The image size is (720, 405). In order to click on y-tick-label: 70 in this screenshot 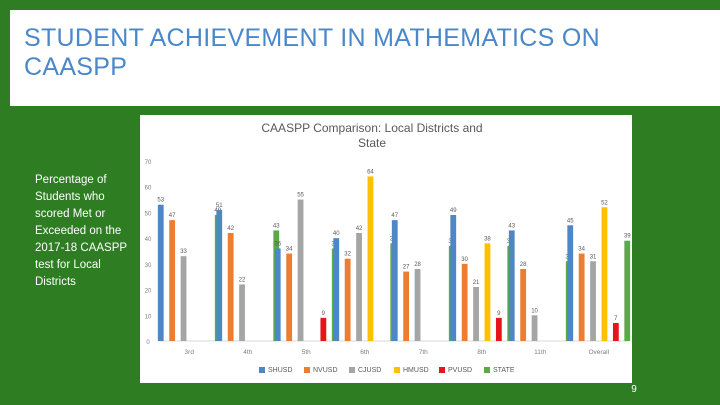, I will do `click(148, 163)`.